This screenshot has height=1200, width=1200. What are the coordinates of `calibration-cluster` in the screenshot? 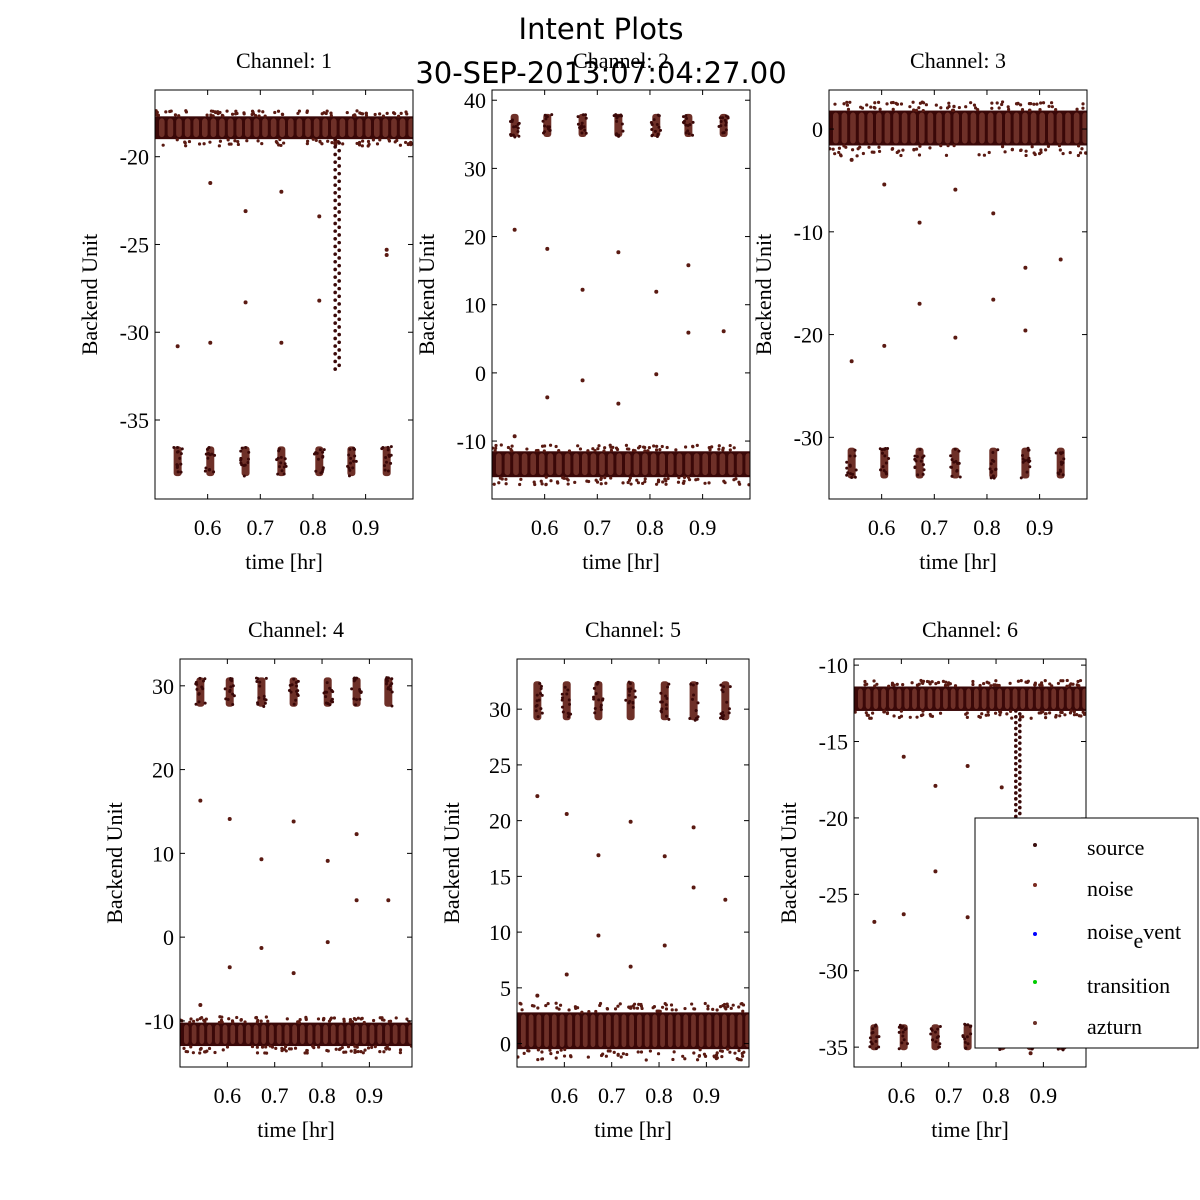 It's located at (618, 125).